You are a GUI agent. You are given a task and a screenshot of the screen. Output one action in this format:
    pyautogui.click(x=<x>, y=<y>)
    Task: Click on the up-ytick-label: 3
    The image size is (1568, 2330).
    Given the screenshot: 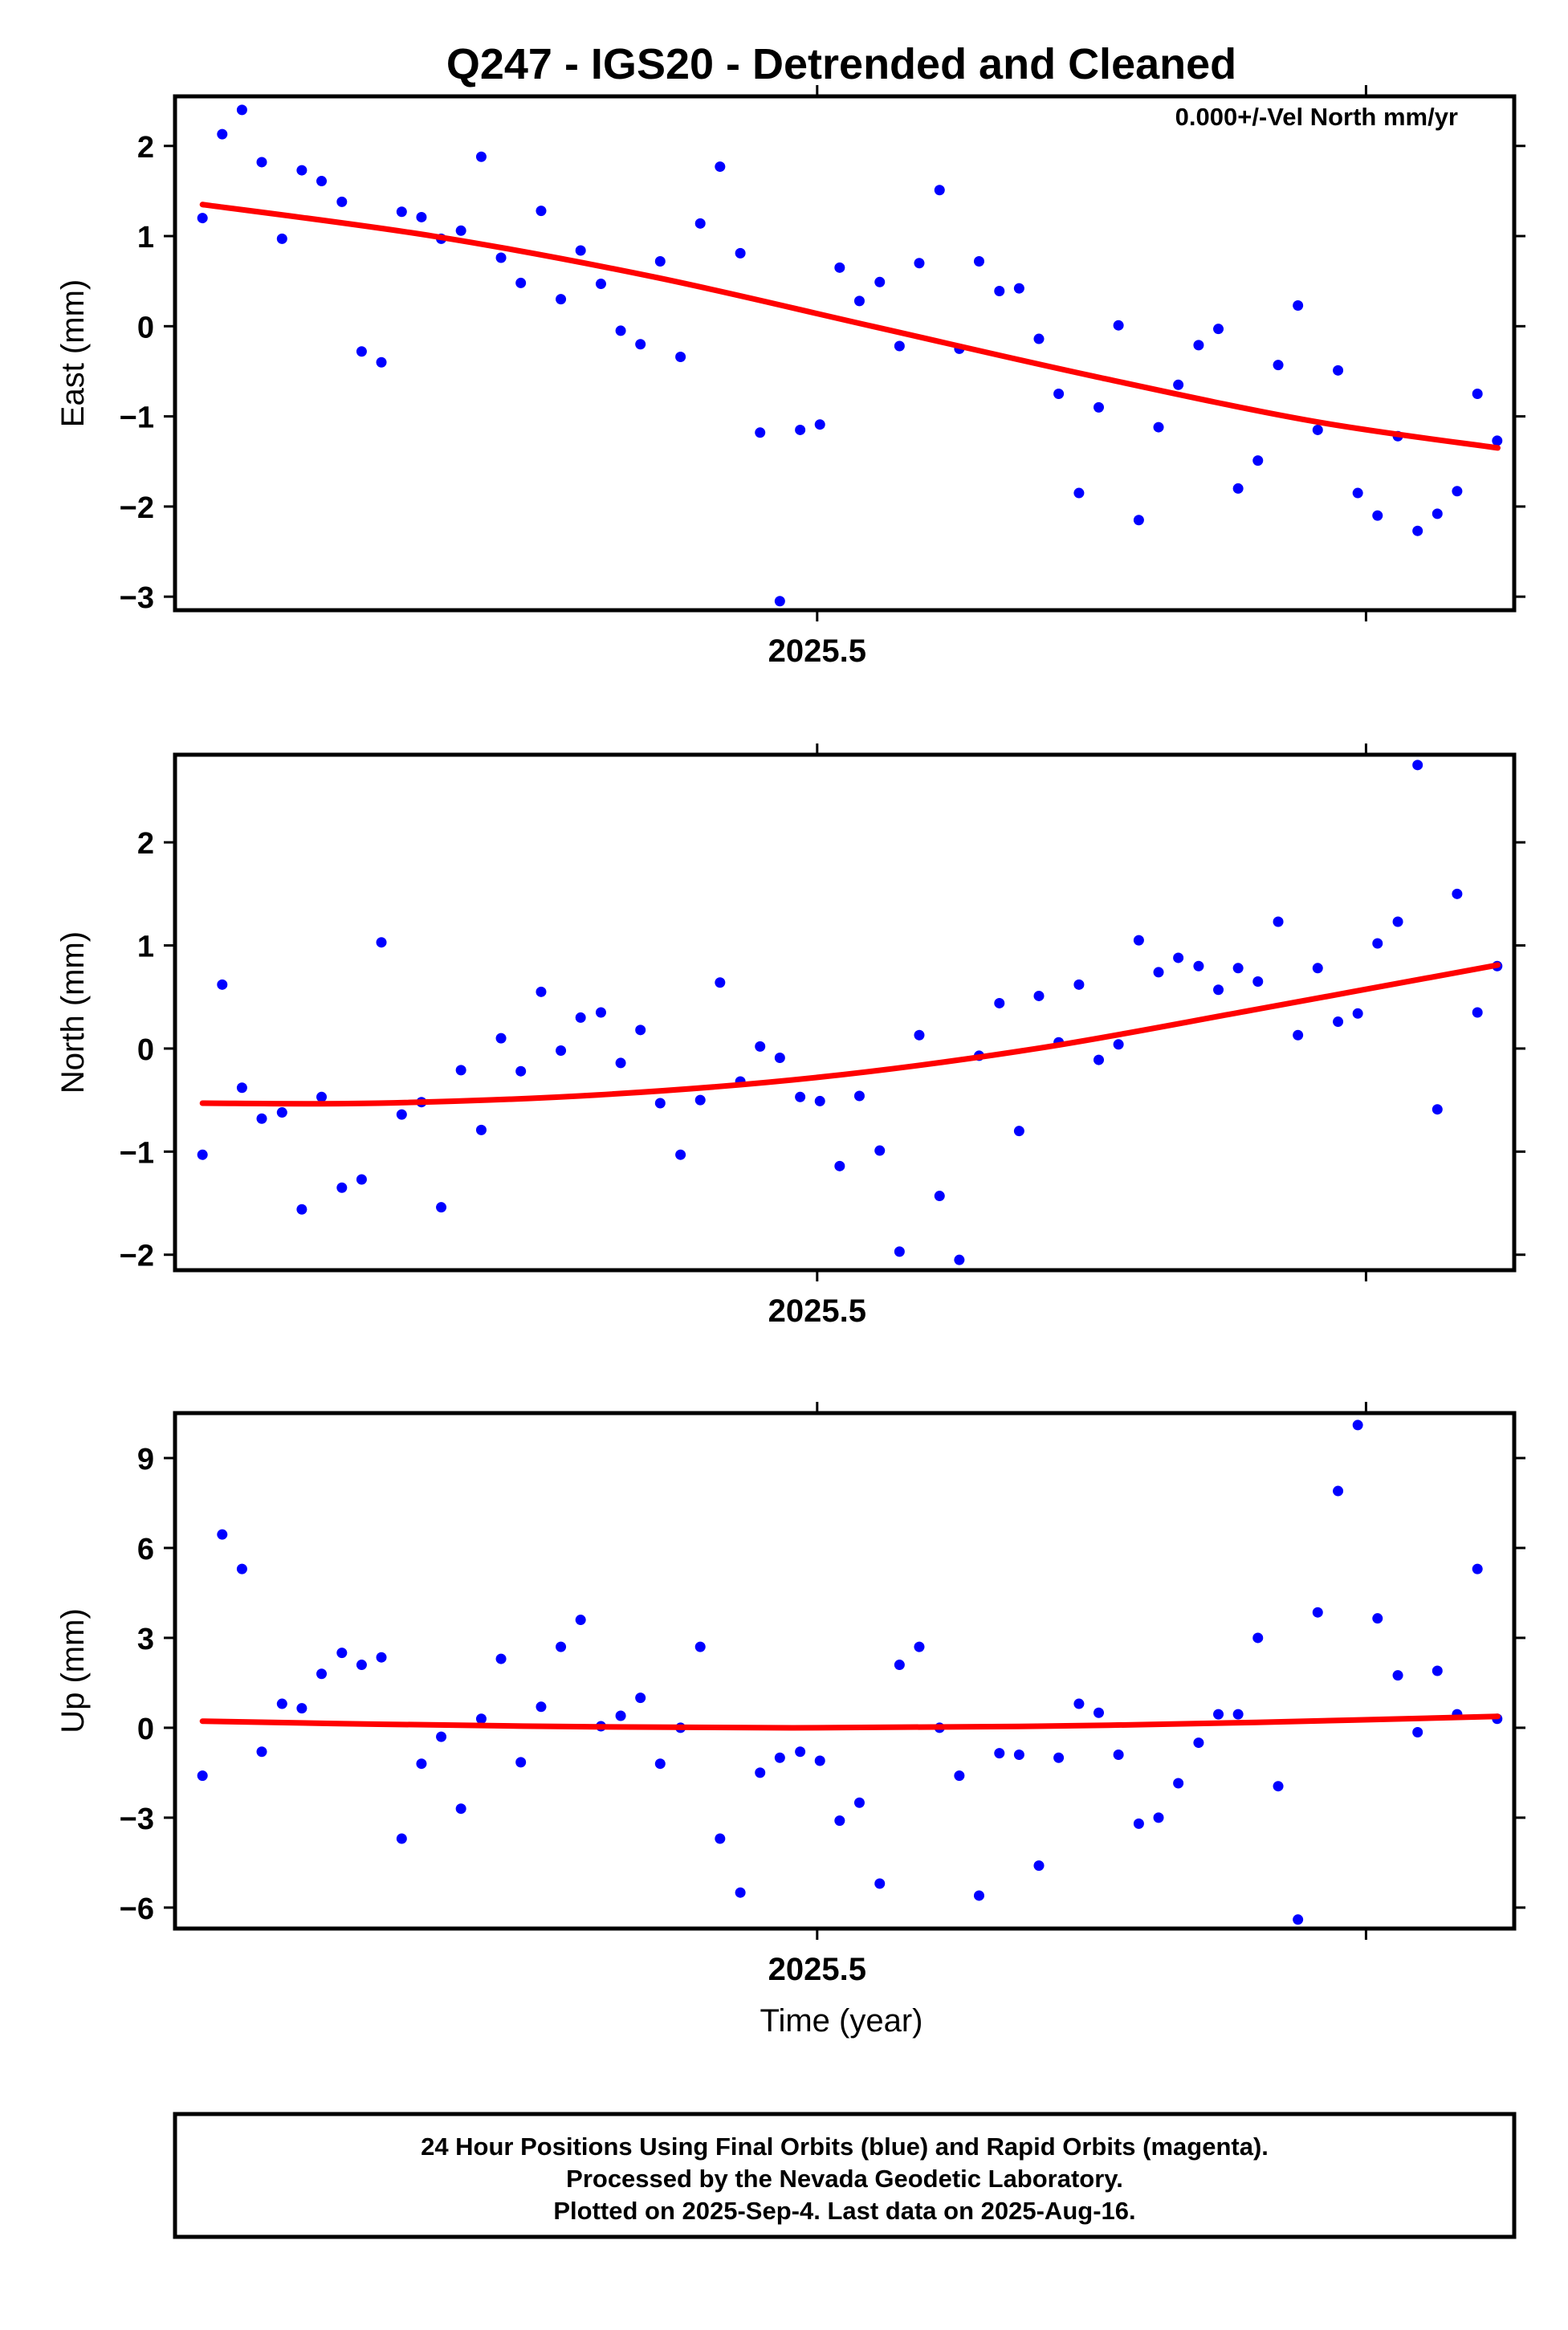 What is the action you would take?
    pyautogui.click(x=145, y=1639)
    